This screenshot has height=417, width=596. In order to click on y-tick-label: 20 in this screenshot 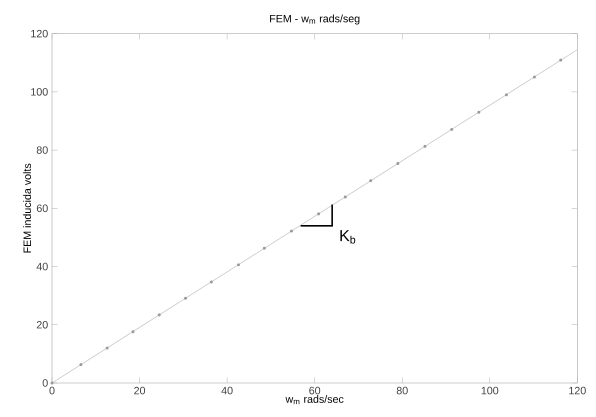, I will do `click(42, 324)`.